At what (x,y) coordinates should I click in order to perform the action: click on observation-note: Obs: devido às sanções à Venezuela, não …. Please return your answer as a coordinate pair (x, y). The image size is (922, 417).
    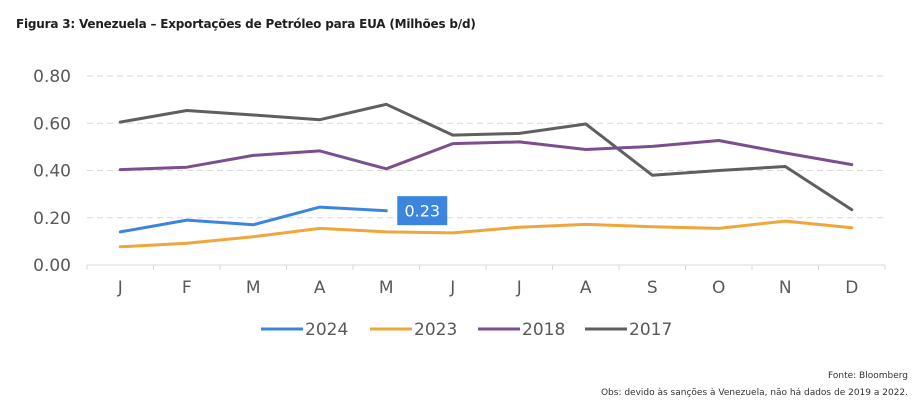
    Looking at the image, I should click on (754, 393).